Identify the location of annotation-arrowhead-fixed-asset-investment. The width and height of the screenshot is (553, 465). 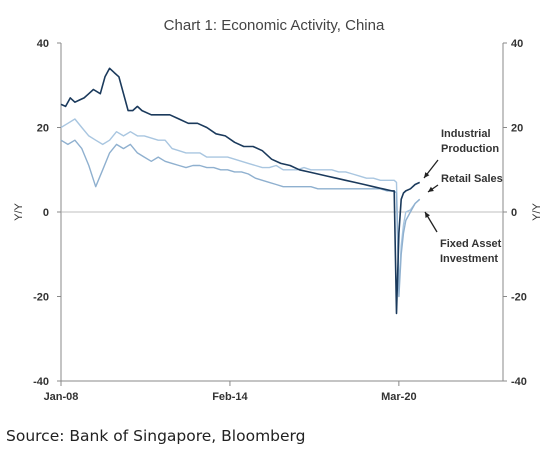
(427, 215).